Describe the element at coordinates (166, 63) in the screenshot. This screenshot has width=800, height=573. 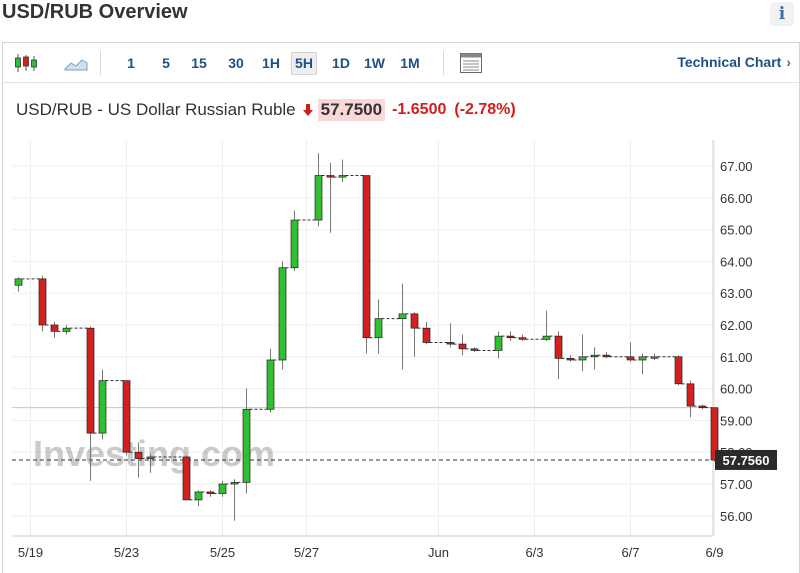
I see `timeframe-5-button: 5` at that location.